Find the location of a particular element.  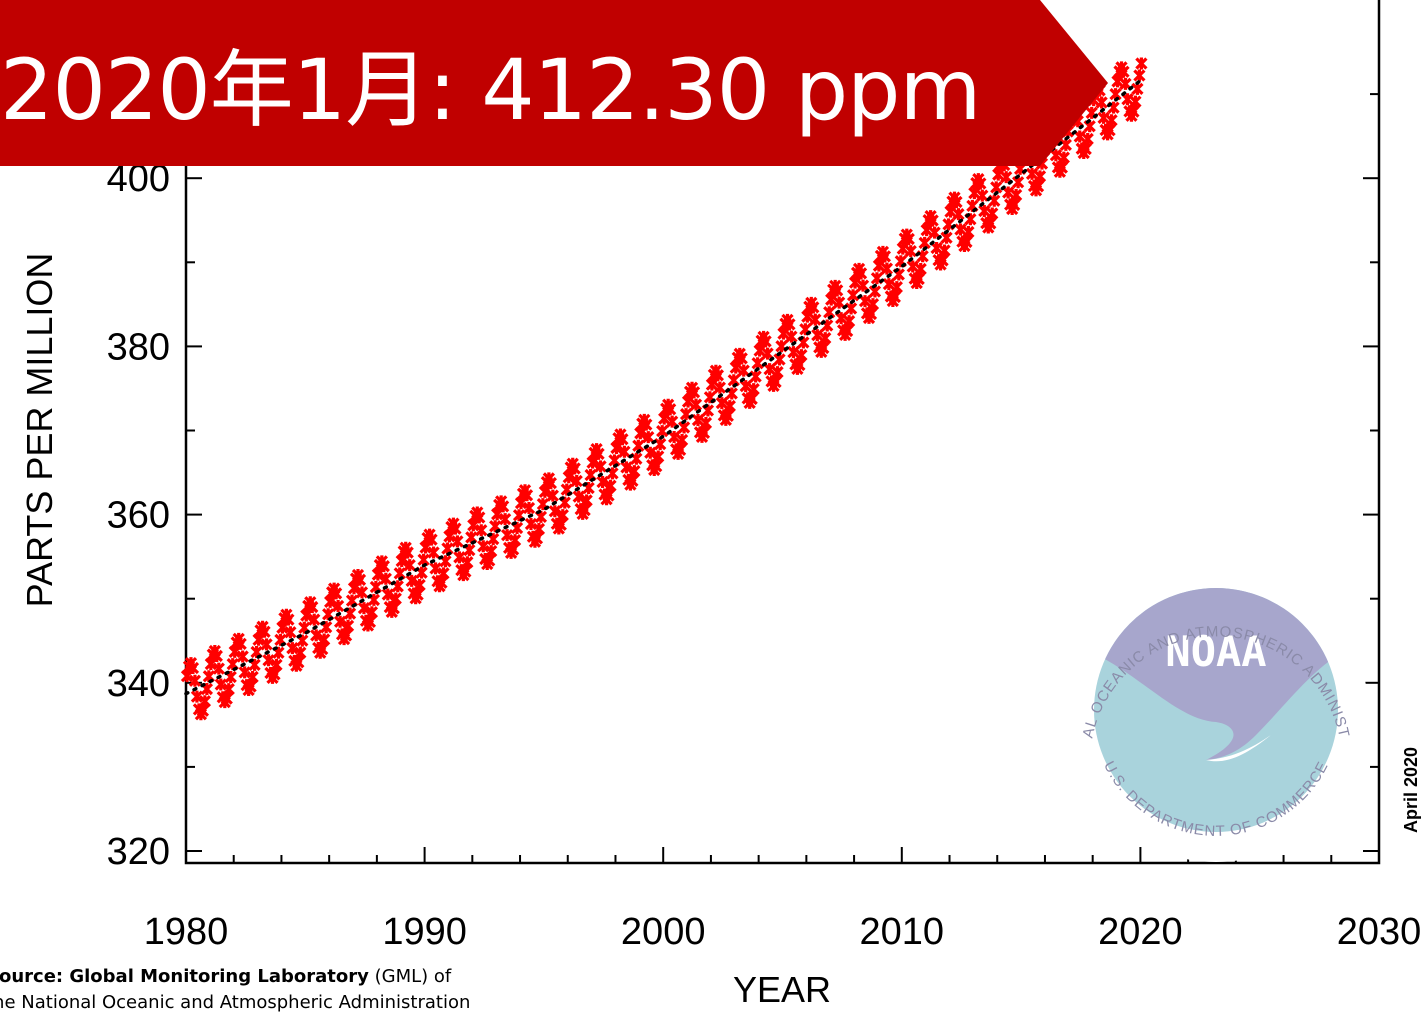

noaa-logo-bird is located at coordinates (1216, 674).